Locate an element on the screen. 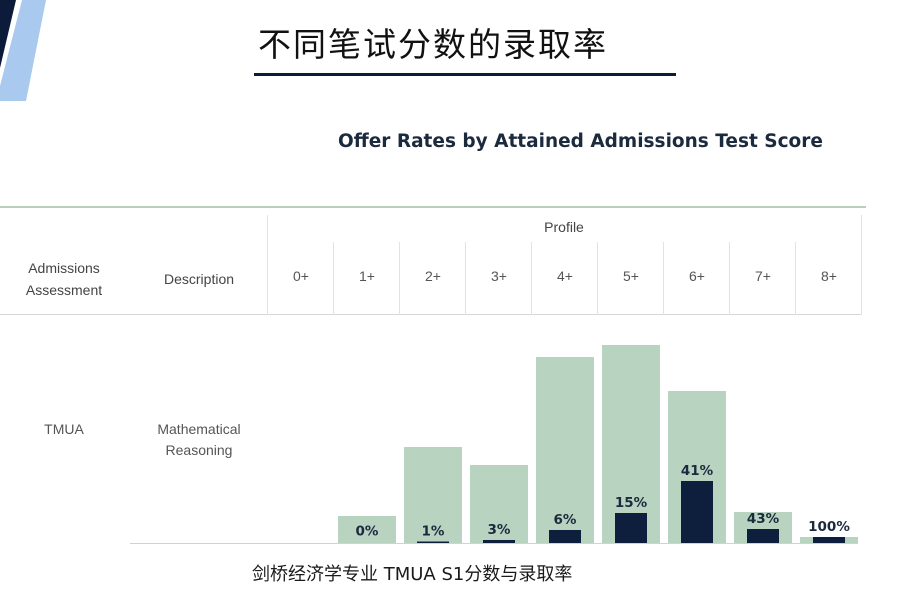 This screenshot has height=608, width=924. header-admissions-line1: Admissions is located at coordinates (64, 268).